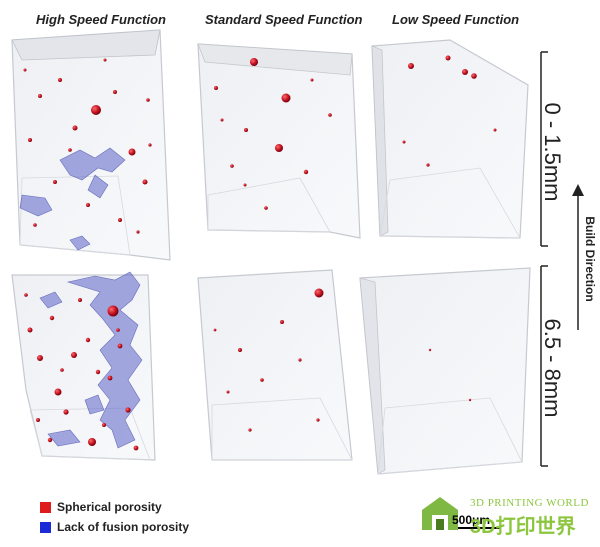 This screenshot has width=600, height=547. What do you see at coordinates (81, 298) in the screenshot?
I see `lack-of-fusion-clusters` at bounding box center [81, 298].